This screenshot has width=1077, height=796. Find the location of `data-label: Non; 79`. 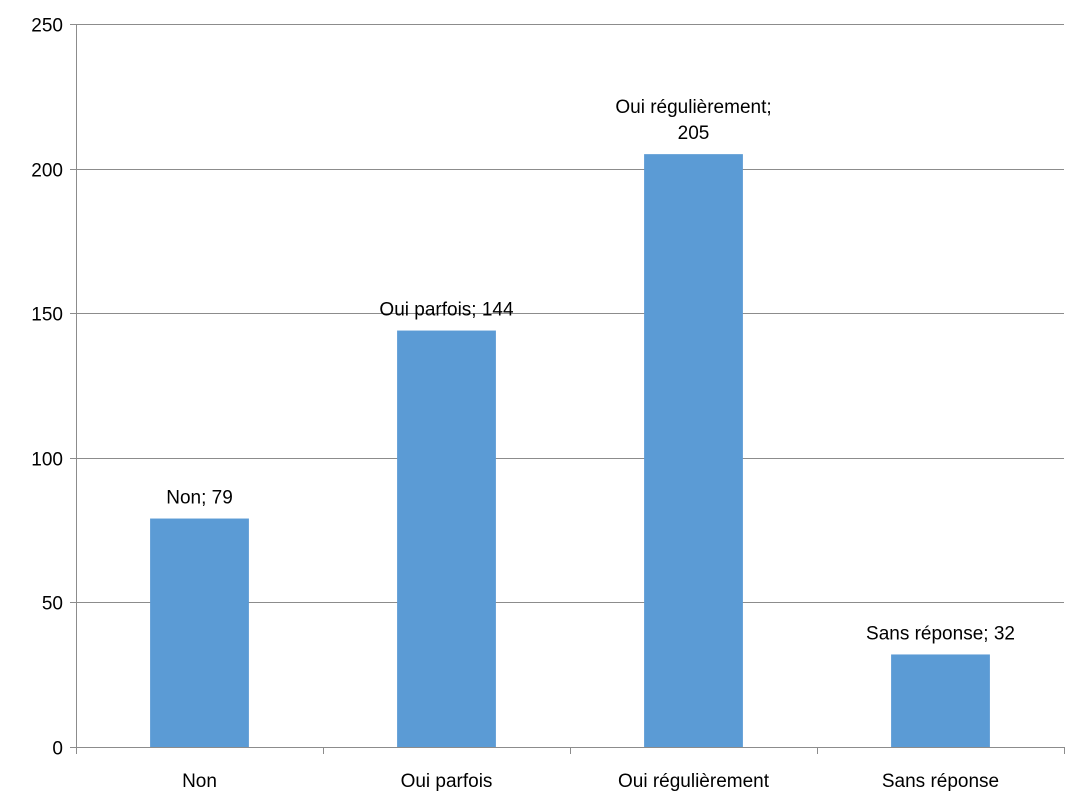

data-label: Non; 79 is located at coordinates (199, 498).